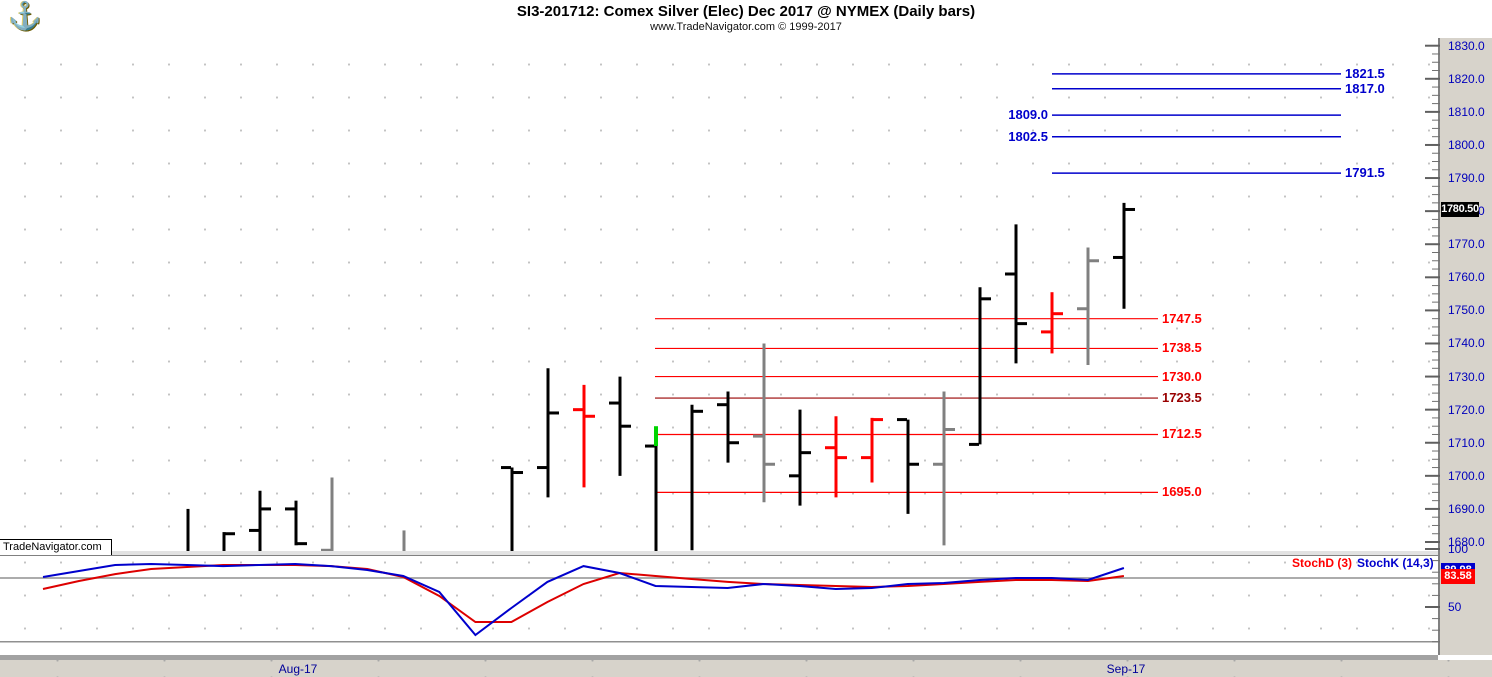 Image resolution: width=1492 pixels, height=677 pixels. Describe the element at coordinates (1466, 346) in the screenshot. I see `price-axis` at that location.